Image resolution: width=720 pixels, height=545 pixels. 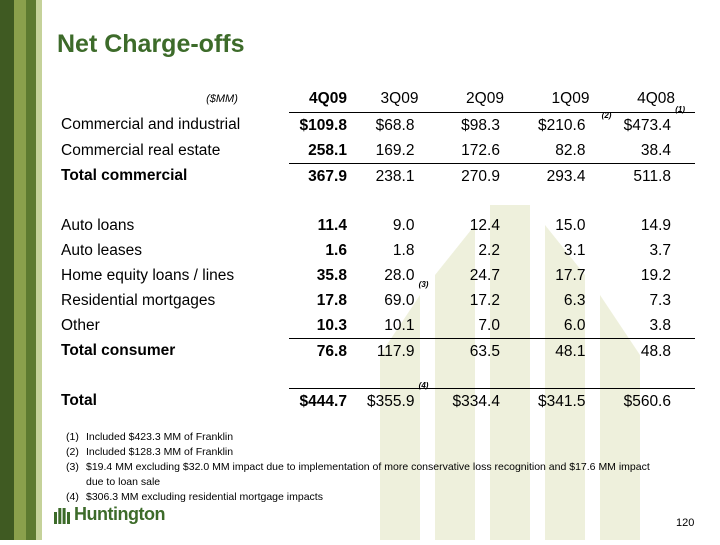 I want to click on cell: 3.1, so click(x=574, y=250).